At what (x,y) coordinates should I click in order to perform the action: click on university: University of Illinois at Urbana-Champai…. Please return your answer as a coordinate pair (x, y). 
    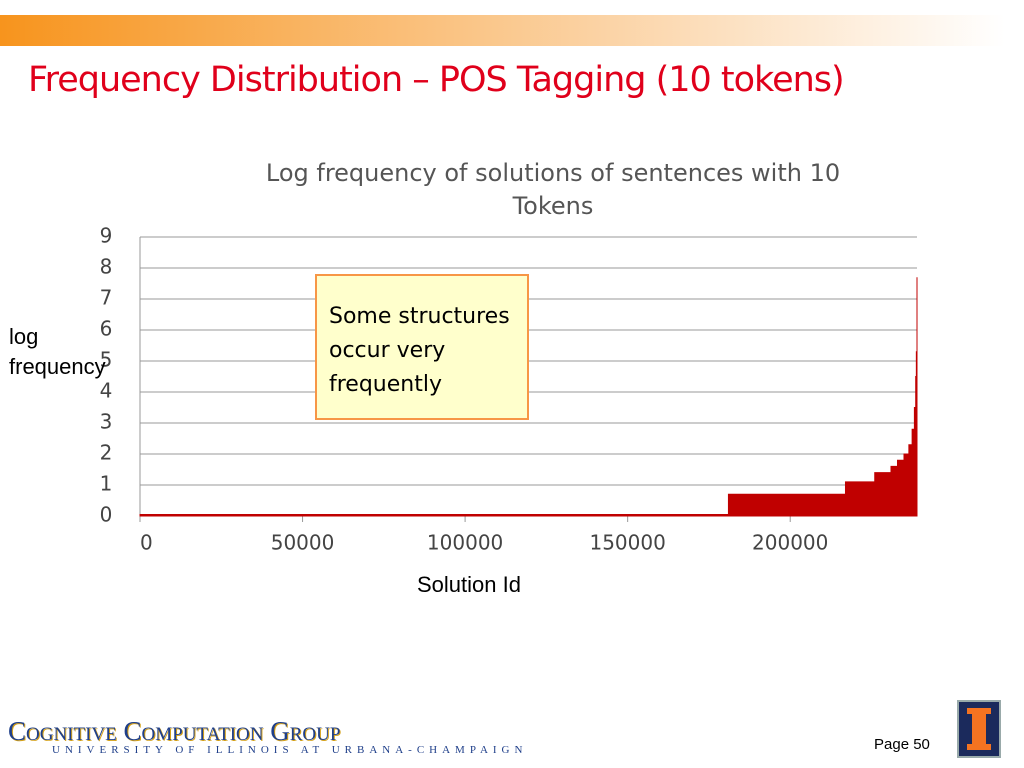
    Looking at the image, I should click on (290, 750).